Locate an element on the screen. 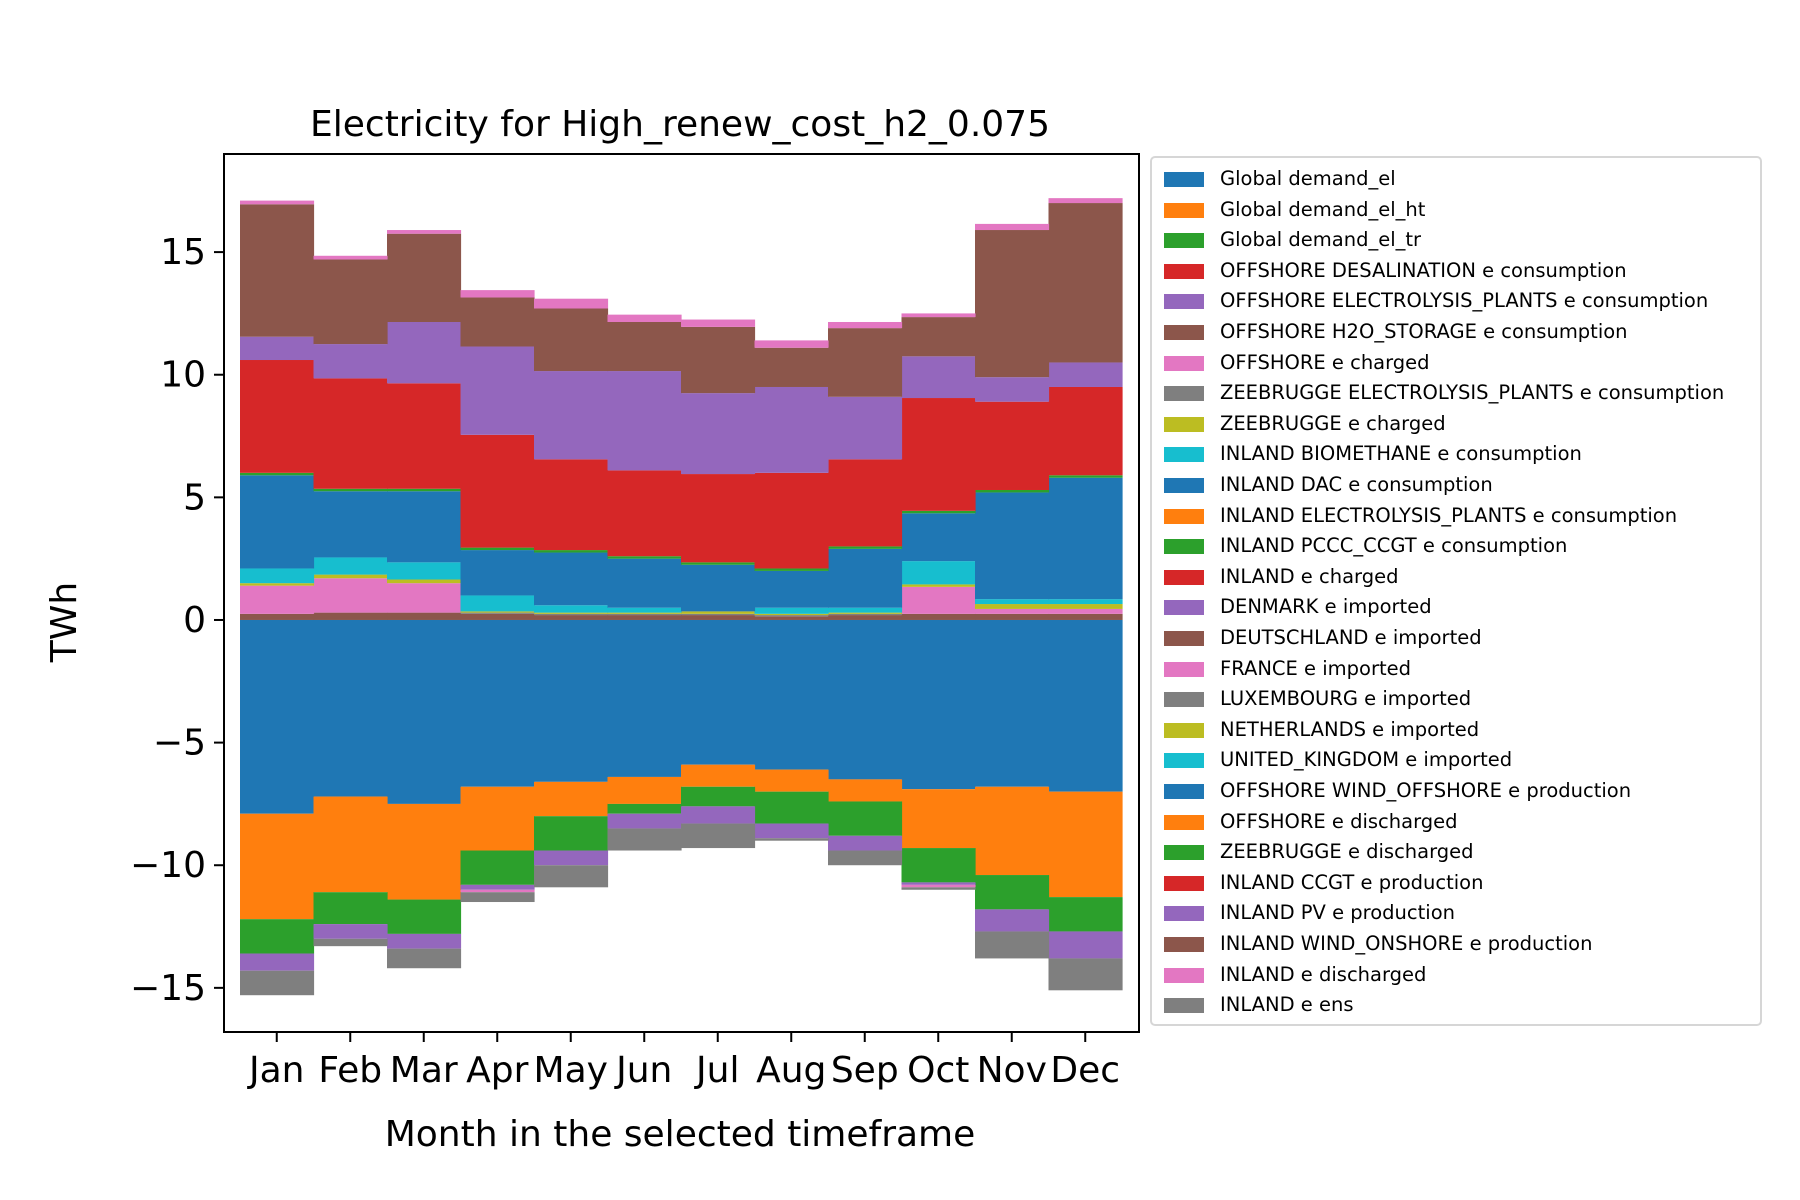 The height and width of the screenshot is (1200, 1800). legend-item: INLAND ELECTROLYSIS_PLANTS e consumption is located at coordinates (1457, 518).